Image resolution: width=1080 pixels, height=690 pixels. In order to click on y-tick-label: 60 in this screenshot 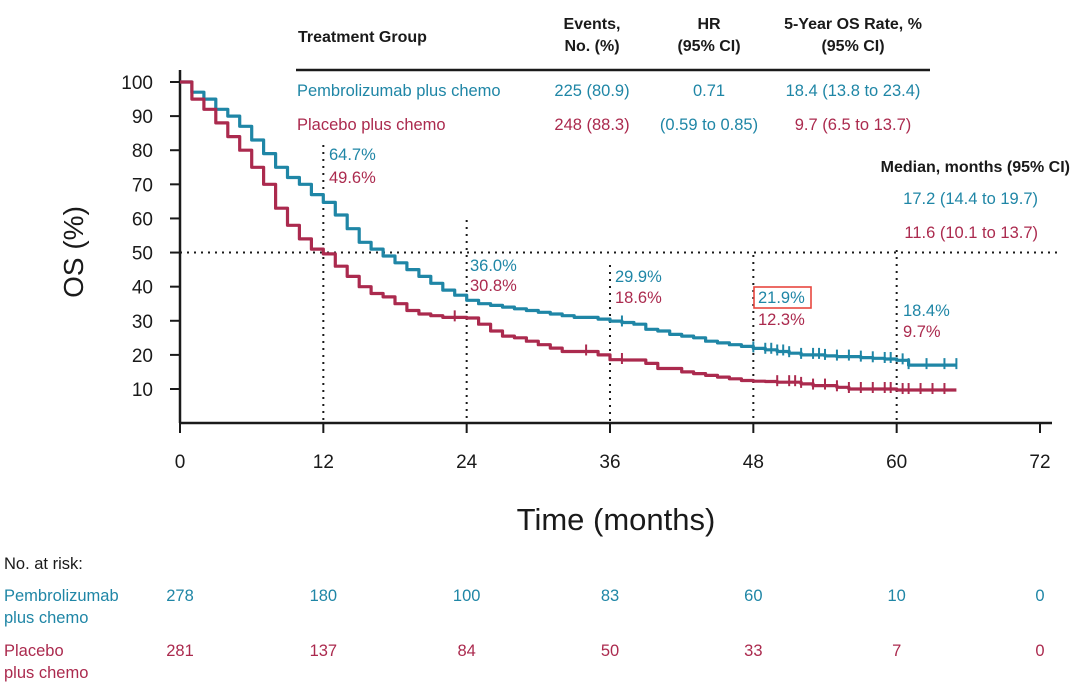, I will do `click(142, 219)`.